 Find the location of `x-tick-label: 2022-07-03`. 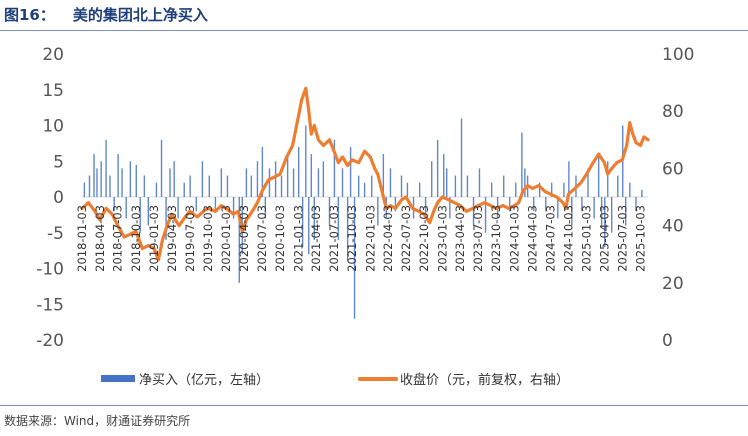

x-tick-label: 2022-07-03 is located at coordinates (406, 238).